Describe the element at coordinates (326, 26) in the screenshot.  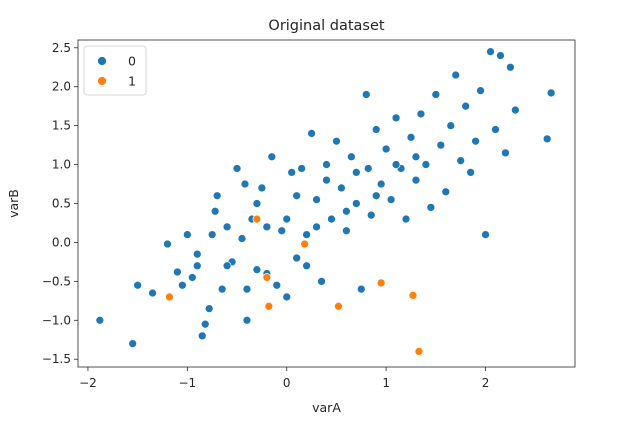
I see `chart-title: Original dataset` at that location.